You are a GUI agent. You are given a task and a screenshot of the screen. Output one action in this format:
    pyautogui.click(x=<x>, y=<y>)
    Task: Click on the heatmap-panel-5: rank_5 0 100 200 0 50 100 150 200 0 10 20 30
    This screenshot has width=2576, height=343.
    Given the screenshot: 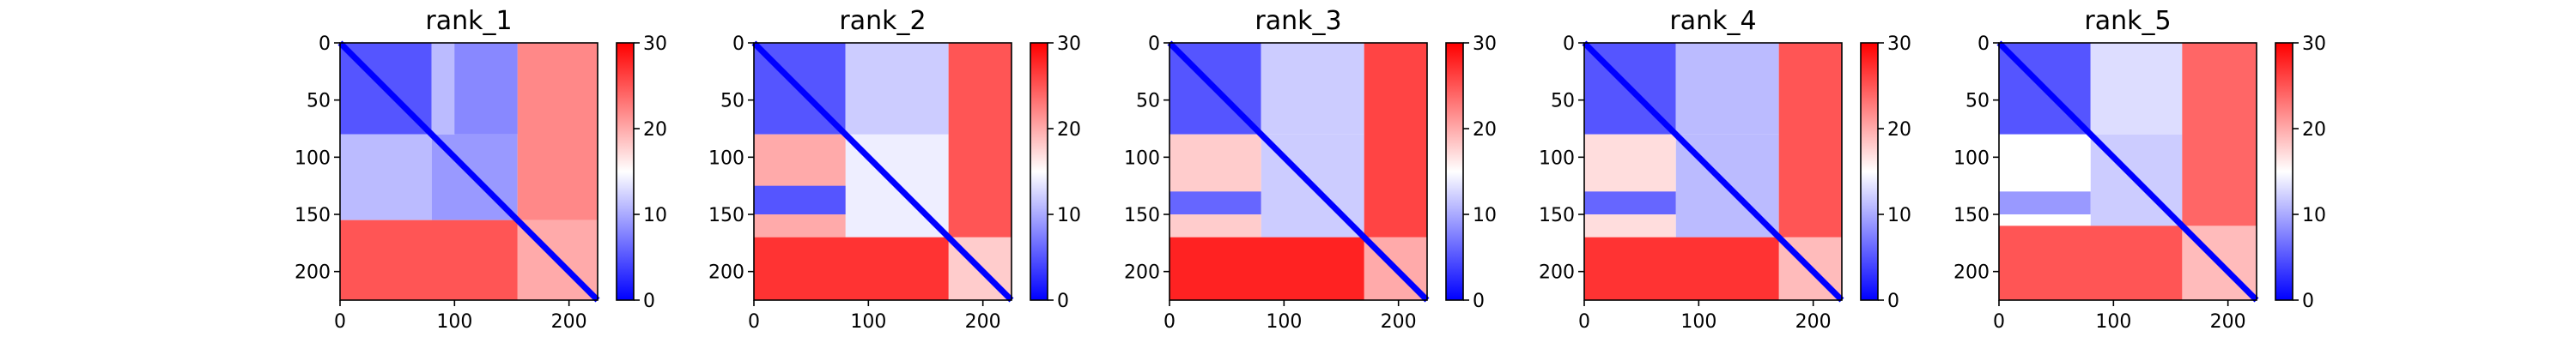 What is the action you would take?
    pyautogui.click(x=2140, y=169)
    